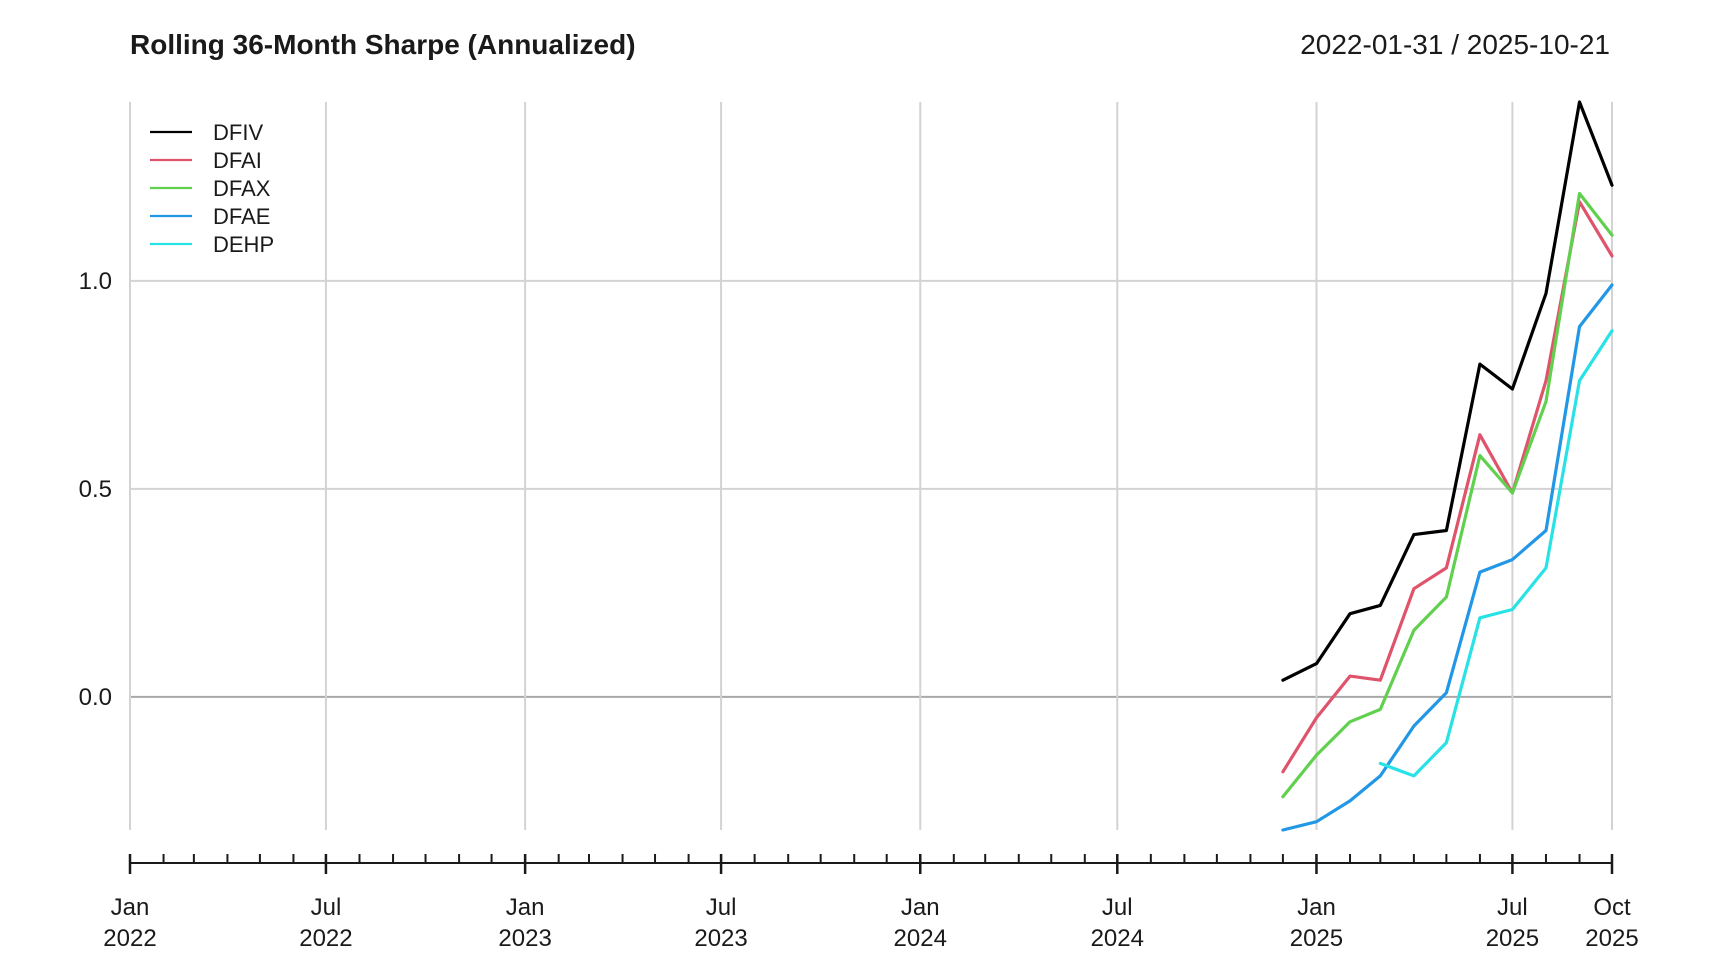 This screenshot has width=1728, height=960. What do you see at coordinates (95, 697) in the screenshot?
I see `y-tick-label: 0.0` at bounding box center [95, 697].